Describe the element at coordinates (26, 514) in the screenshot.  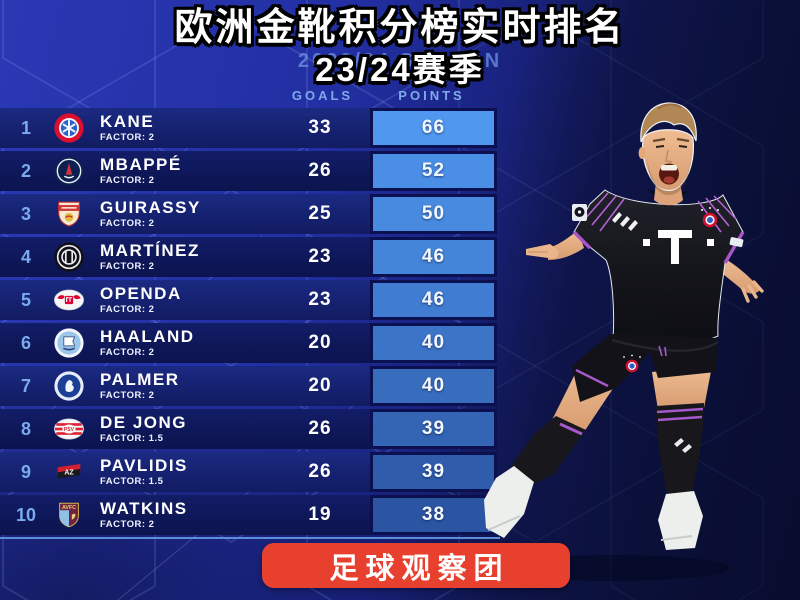
I see `rank-label: 10` at that location.